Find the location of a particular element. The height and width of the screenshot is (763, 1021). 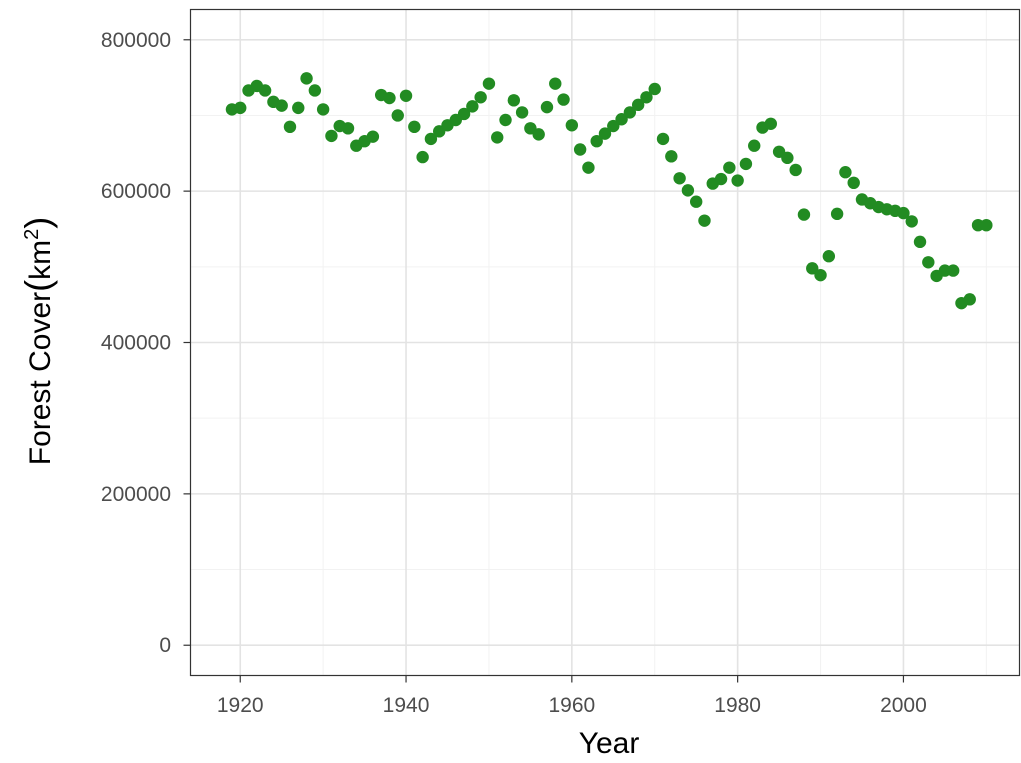

x-tick-label: 1920 is located at coordinates (240, 705).